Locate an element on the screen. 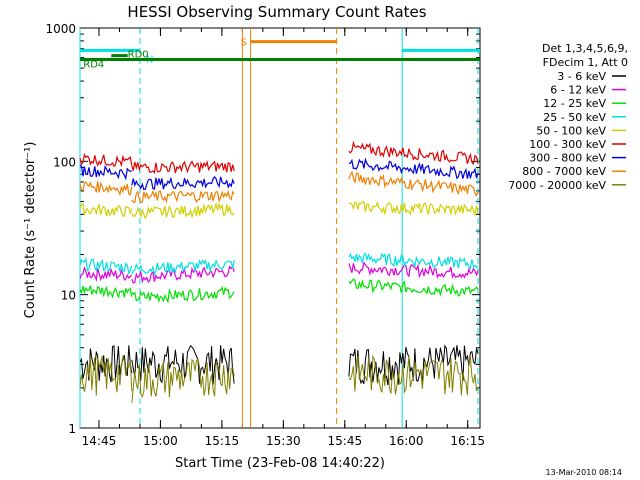 The height and width of the screenshot is (480, 640). legend-entry-label: 100 - 300 keV is located at coordinates (567, 144).